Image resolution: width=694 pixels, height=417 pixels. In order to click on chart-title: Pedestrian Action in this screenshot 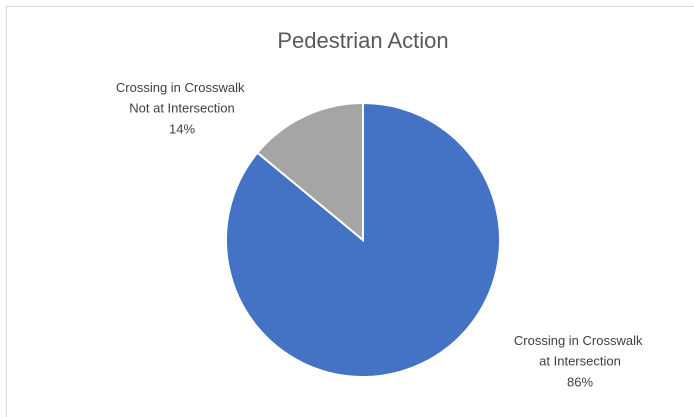, I will do `click(362, 40)`.